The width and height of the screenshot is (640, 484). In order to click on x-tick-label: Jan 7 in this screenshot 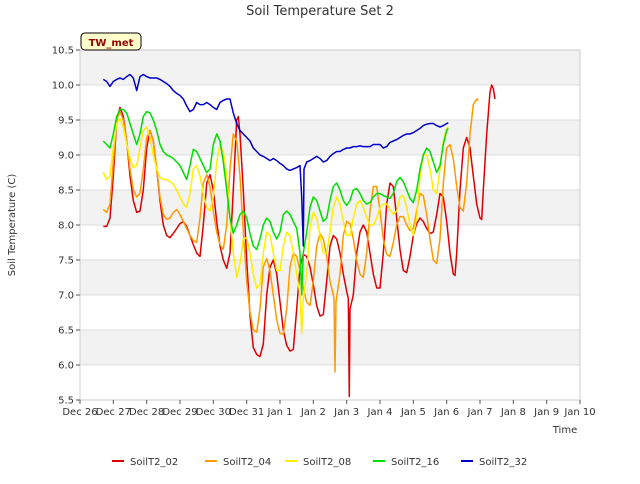, I will do `click(480, 412)`.